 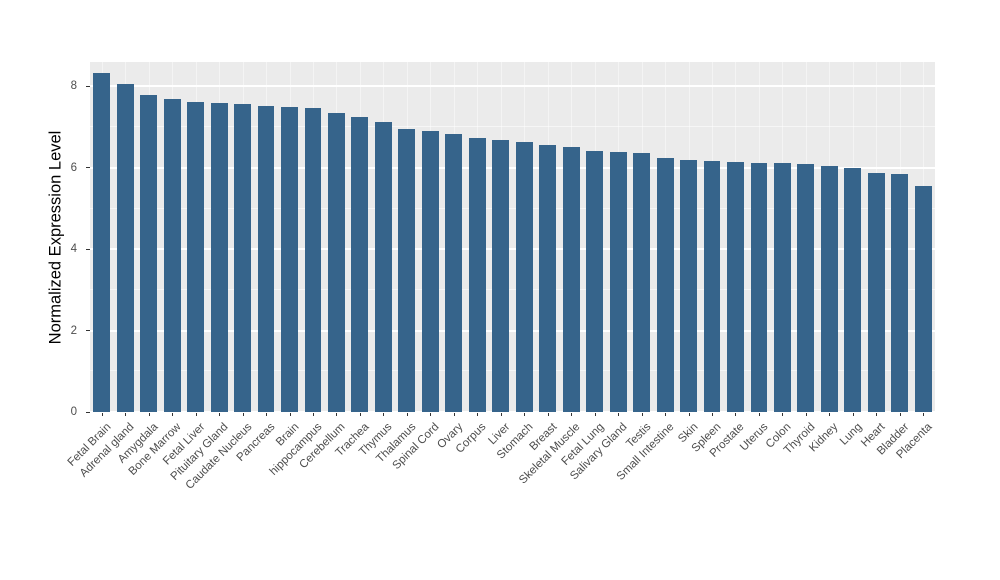 I want to click on y-tick-label: 2, so click(x=73, y=330).